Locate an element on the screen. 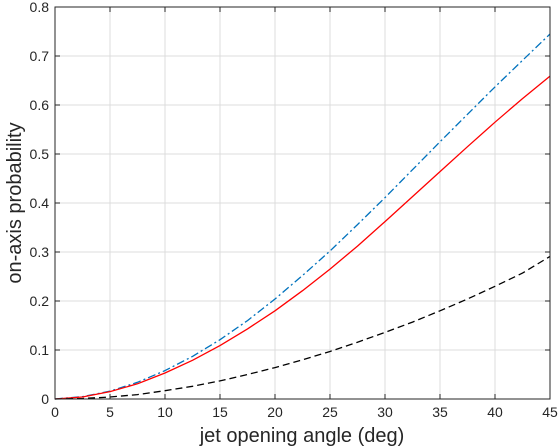 The width and height of the screenshot is (560, 447). x-tick-labels: 0 5 10 15 20 25 30 35 40 45 is located at coordinates (304, 412).